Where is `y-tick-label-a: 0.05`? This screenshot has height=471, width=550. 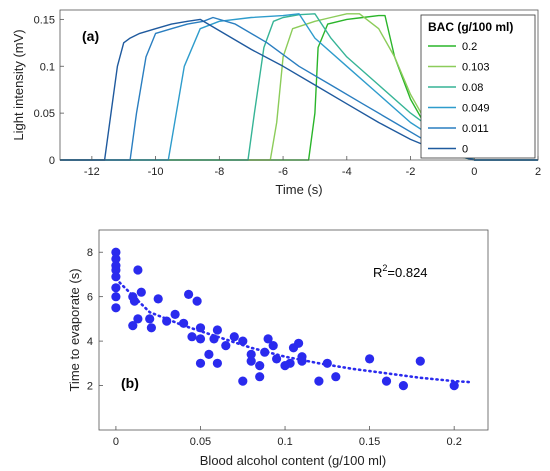
y-tick-label-a: 0.05 is located at coordinates (44, 114).